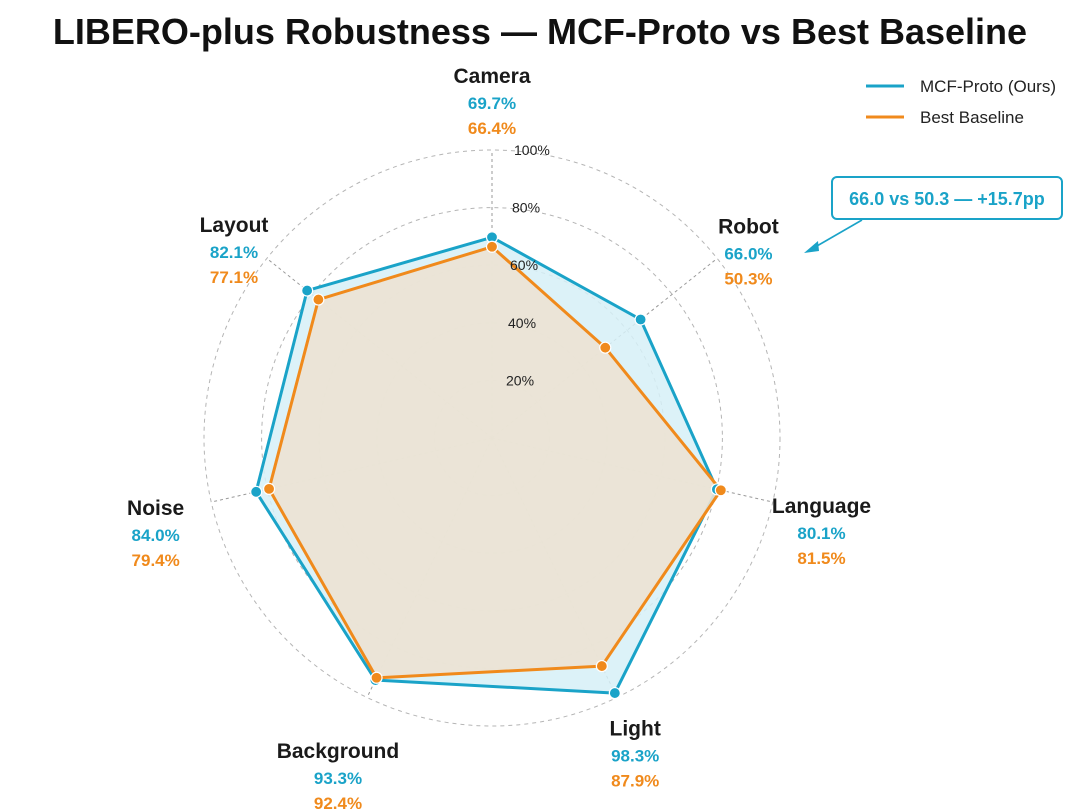  Describe the element at coordinates (318, 299) in the screenshot. I see `marker-baseline-layout` at that location.